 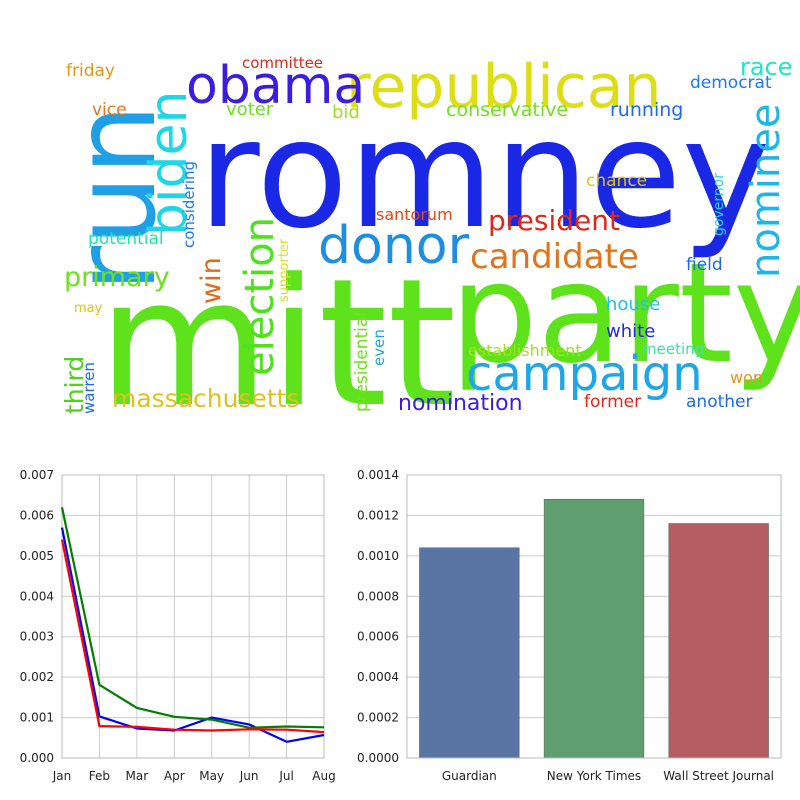 I want to click on x-tick-label: Guardian, so click(x=469, y=776).